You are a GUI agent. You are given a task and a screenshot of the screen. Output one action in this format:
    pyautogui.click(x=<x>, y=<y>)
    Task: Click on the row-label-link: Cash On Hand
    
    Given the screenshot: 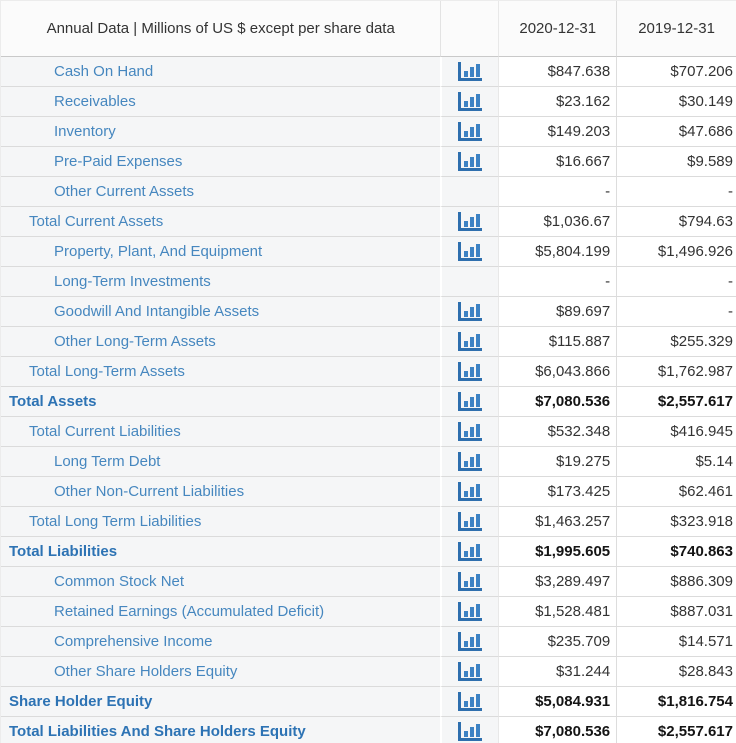 What is the action you would take?
    pyautogui.click(x=104, y=71)
    